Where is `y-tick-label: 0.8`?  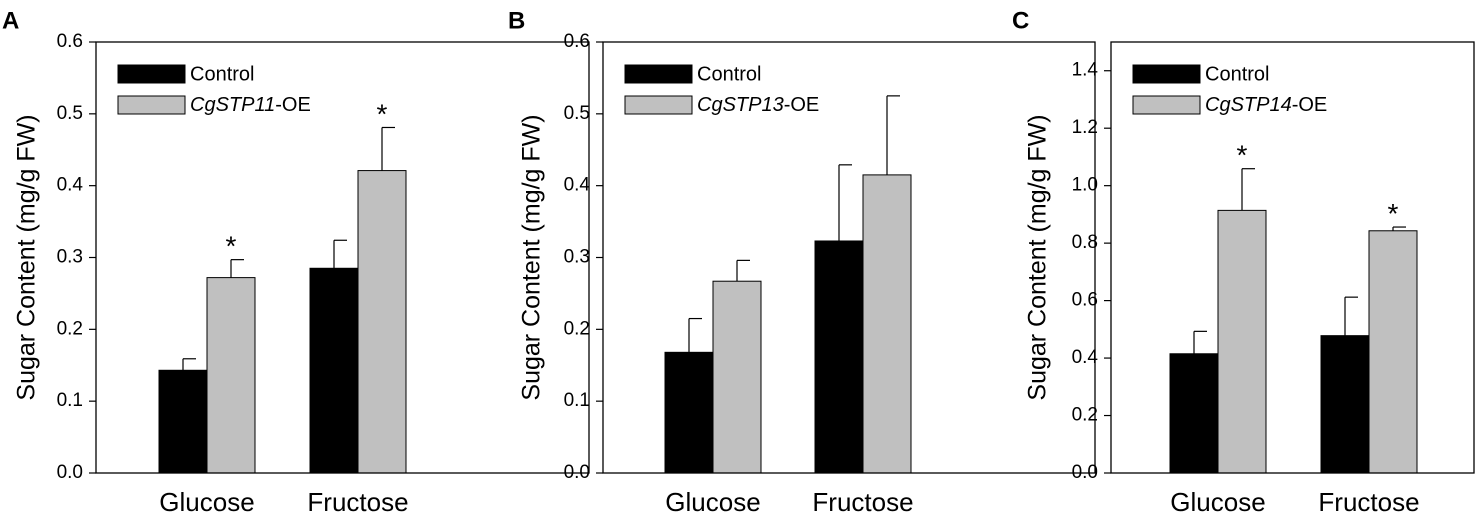 y-tick-label: 0.8 is located at coordinates (1085, 242).